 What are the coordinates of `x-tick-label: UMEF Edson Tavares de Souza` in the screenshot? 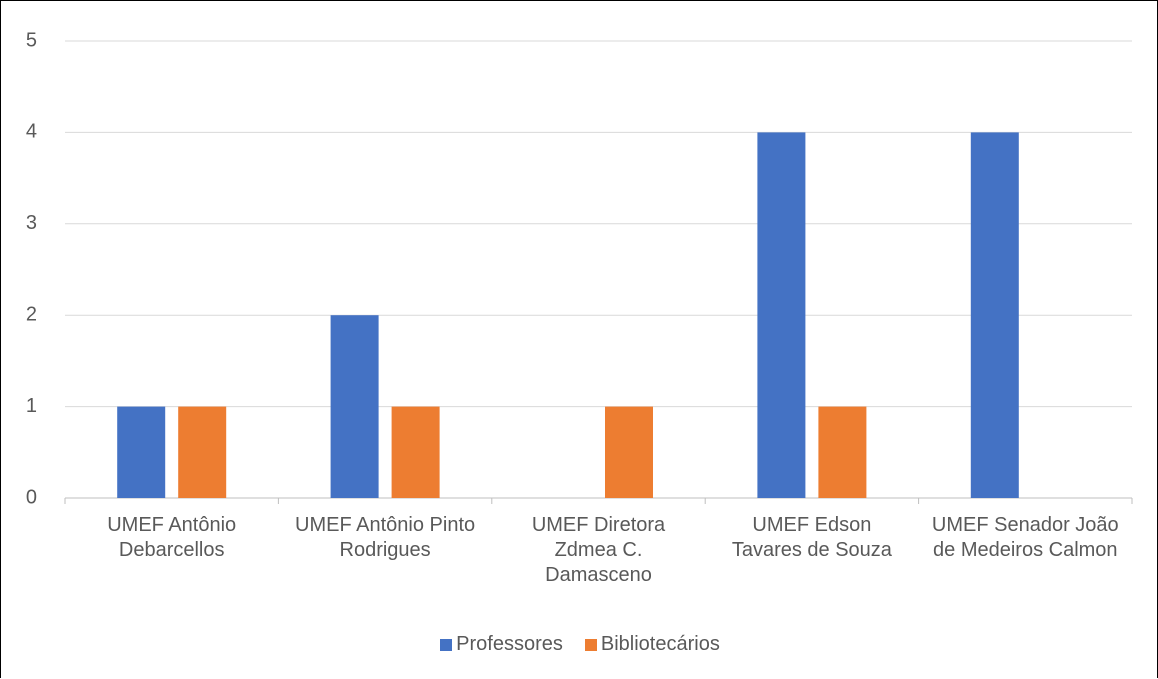 It's located at (811, 537).